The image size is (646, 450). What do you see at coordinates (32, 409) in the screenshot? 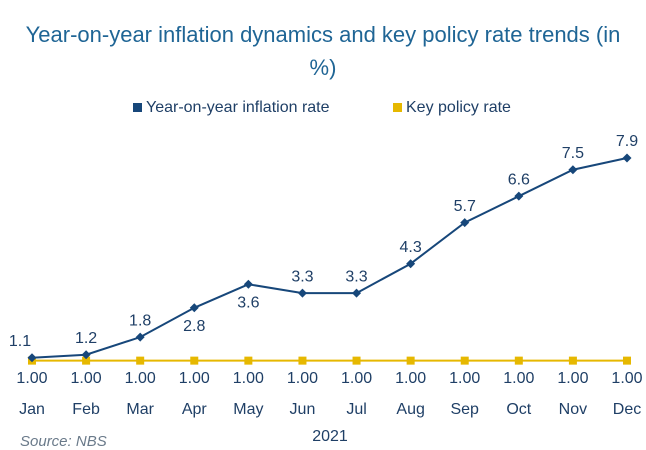
I see `x-tick-label: Jan` at bounding box center [32, 409].